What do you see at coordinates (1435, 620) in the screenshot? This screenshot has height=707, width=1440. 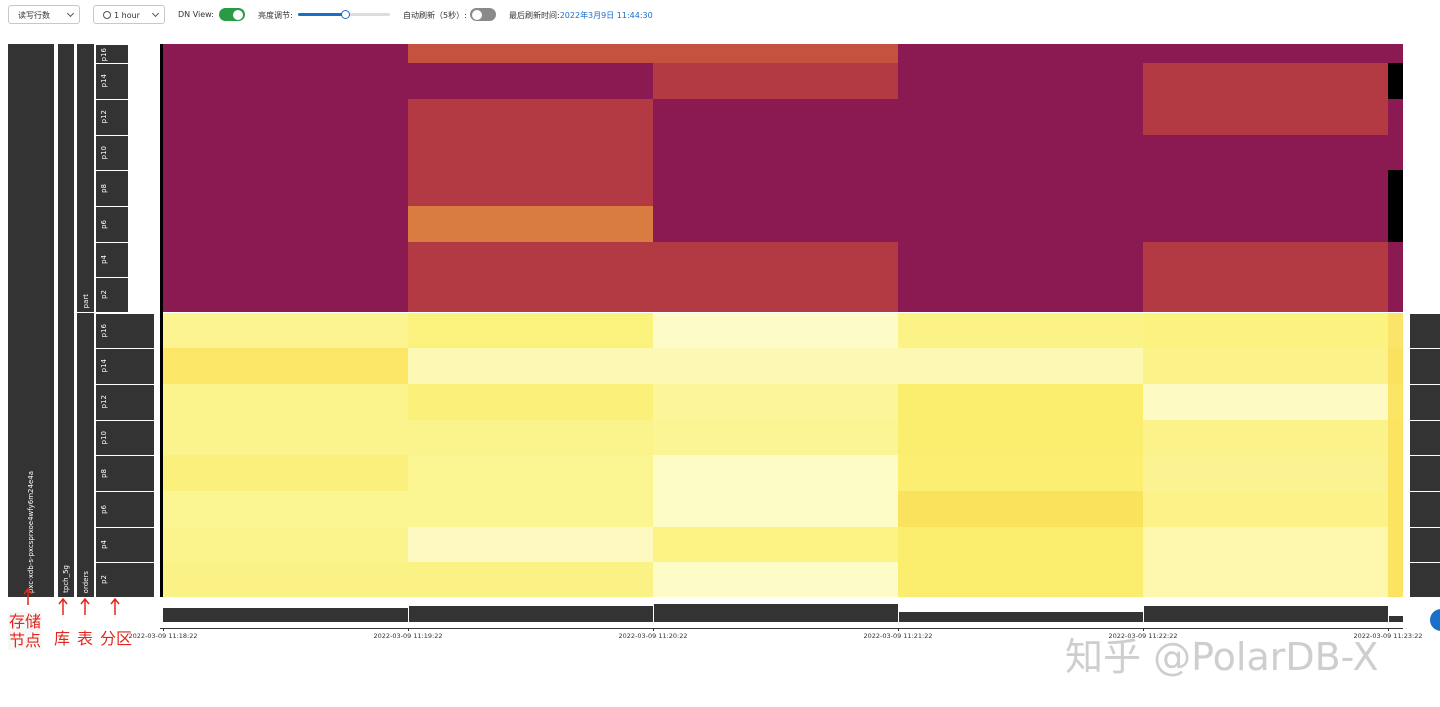 I see `help-button` at bounding box center [1435, 620].